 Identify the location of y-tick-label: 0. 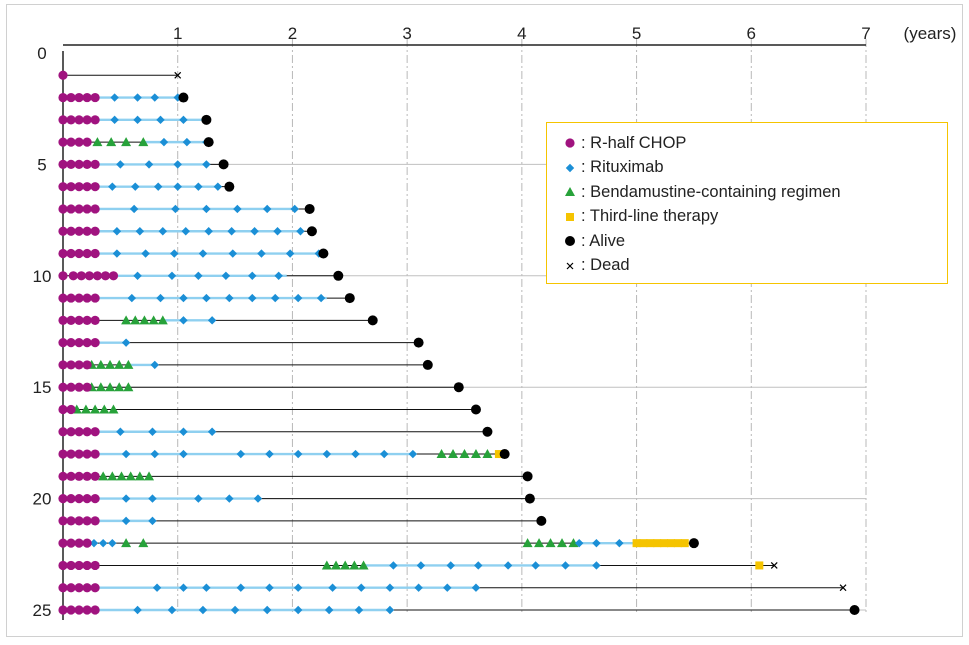
(41, 53).